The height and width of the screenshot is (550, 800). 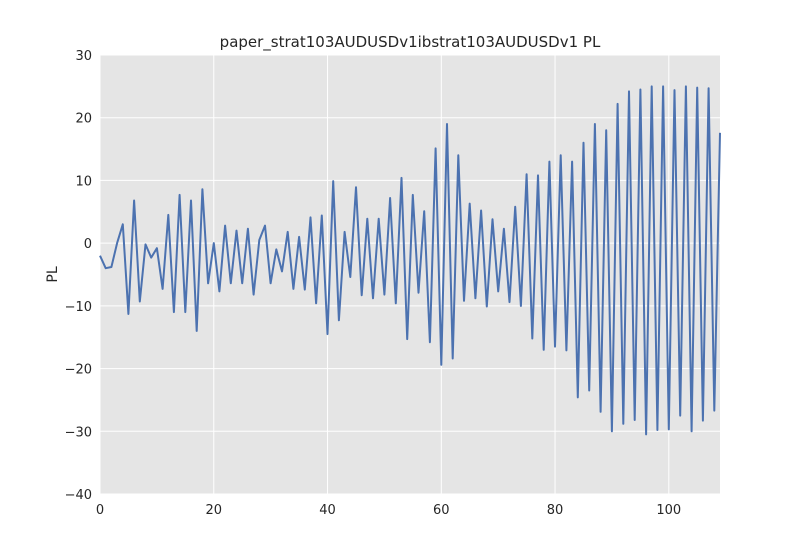 What do you see at coordinates (441, 510) in the screenshot?
I see `x-tick-label: 60` at bounding box center [441, 510].